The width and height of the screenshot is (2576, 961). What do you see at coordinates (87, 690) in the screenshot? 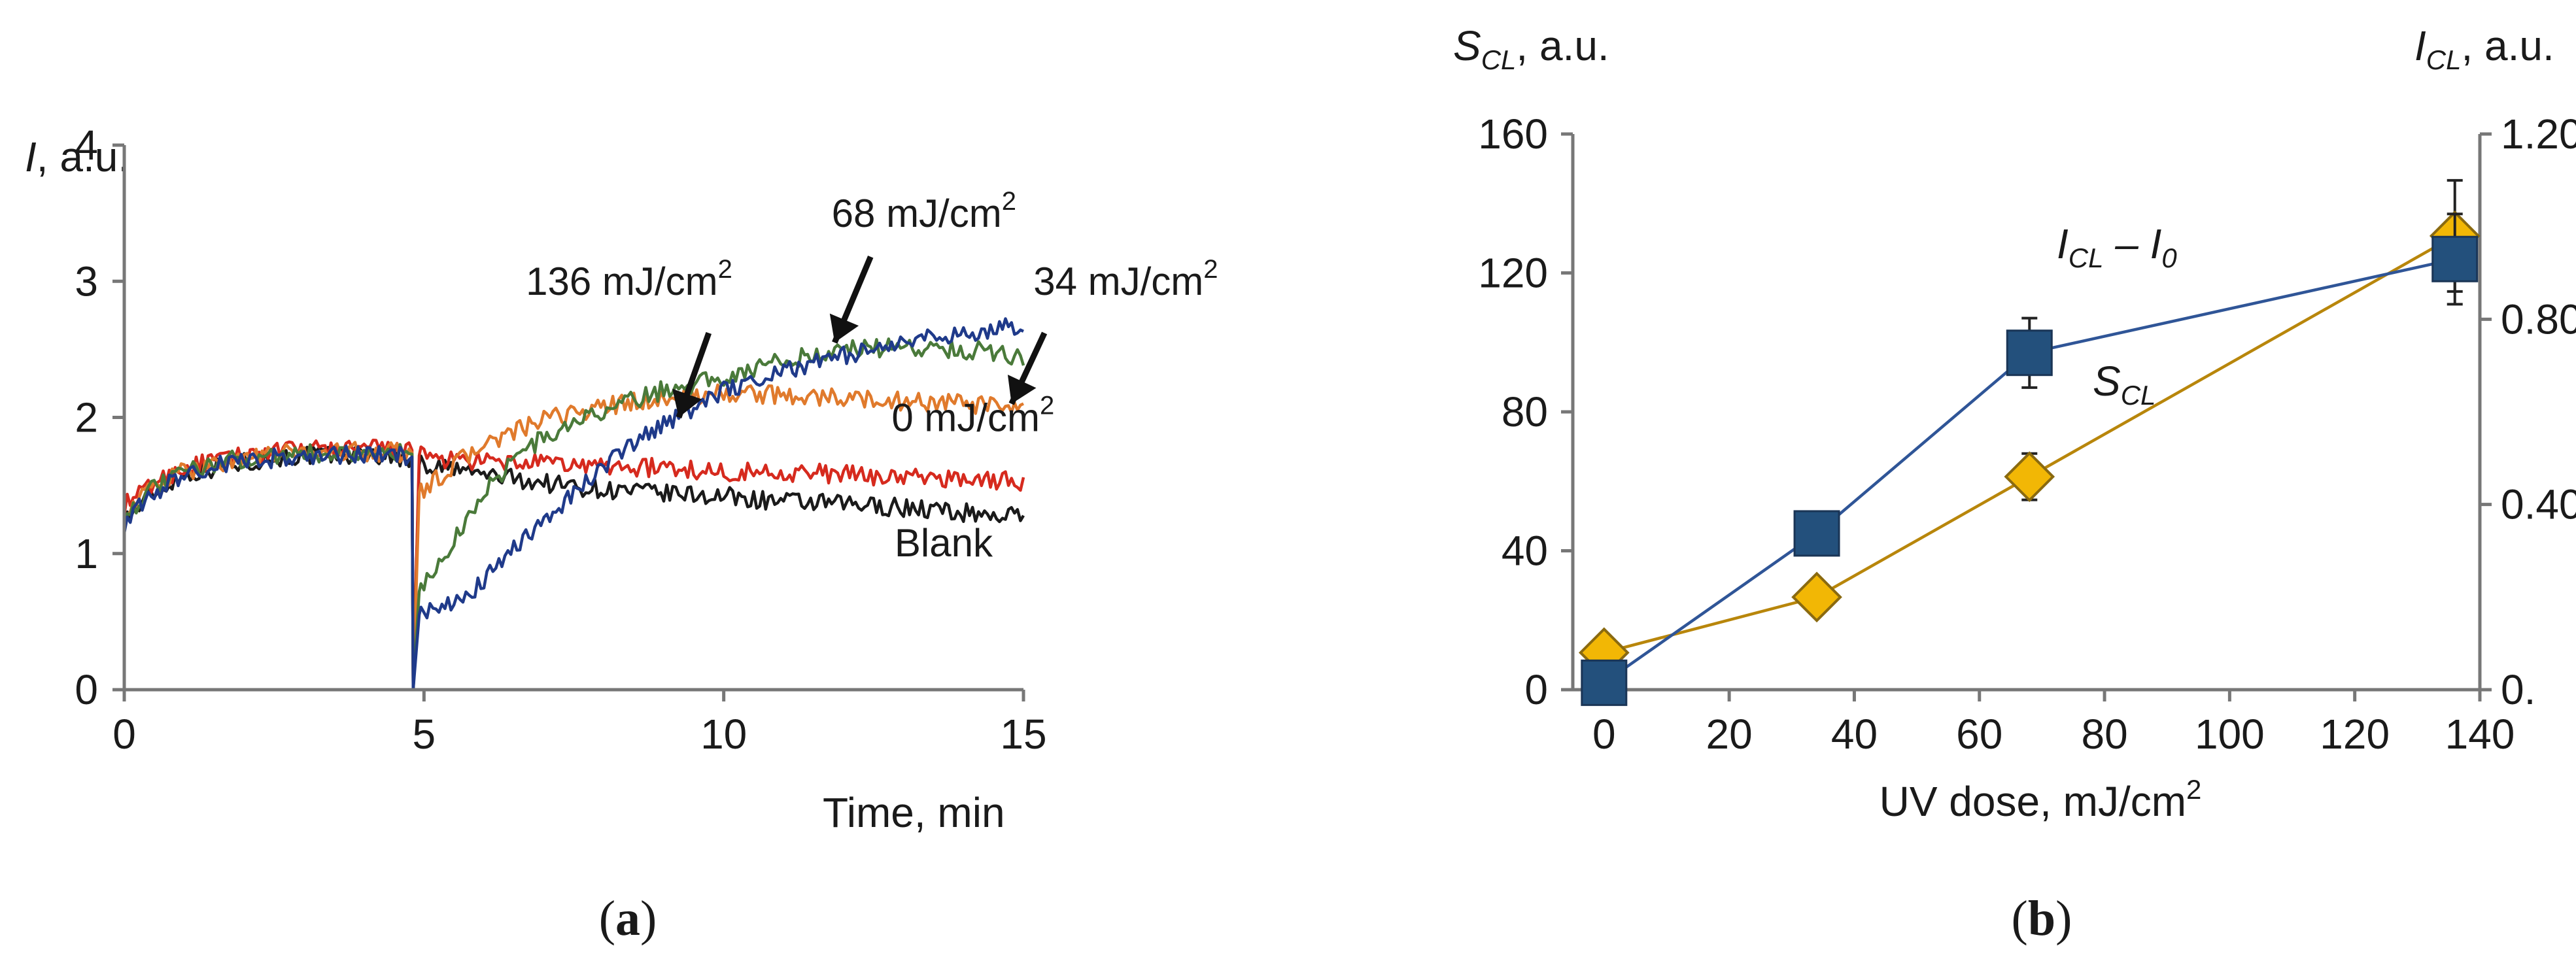
I see `chart-a-y-tick-label: 0` at bounding box center [87, 690].